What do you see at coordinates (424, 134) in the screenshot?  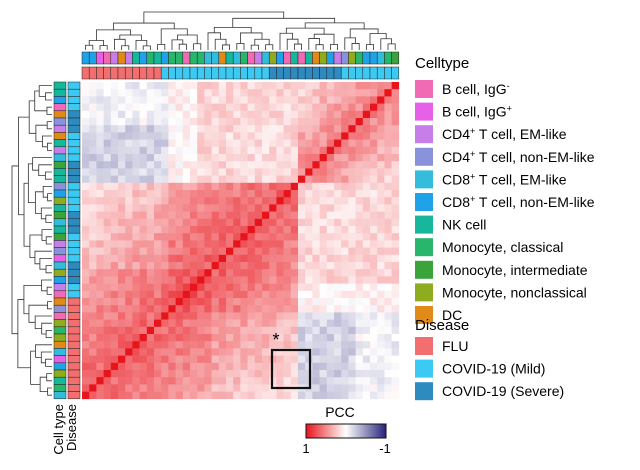 I see `legend-swatch-celltype` at bounding box center [424, 134].